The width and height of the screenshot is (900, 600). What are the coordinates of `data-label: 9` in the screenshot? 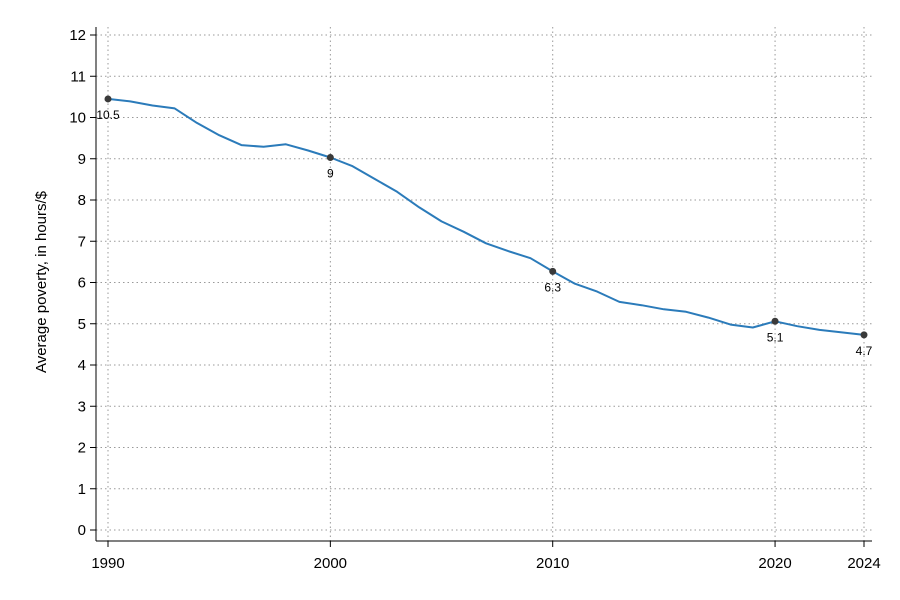 It's located at (330, 174).